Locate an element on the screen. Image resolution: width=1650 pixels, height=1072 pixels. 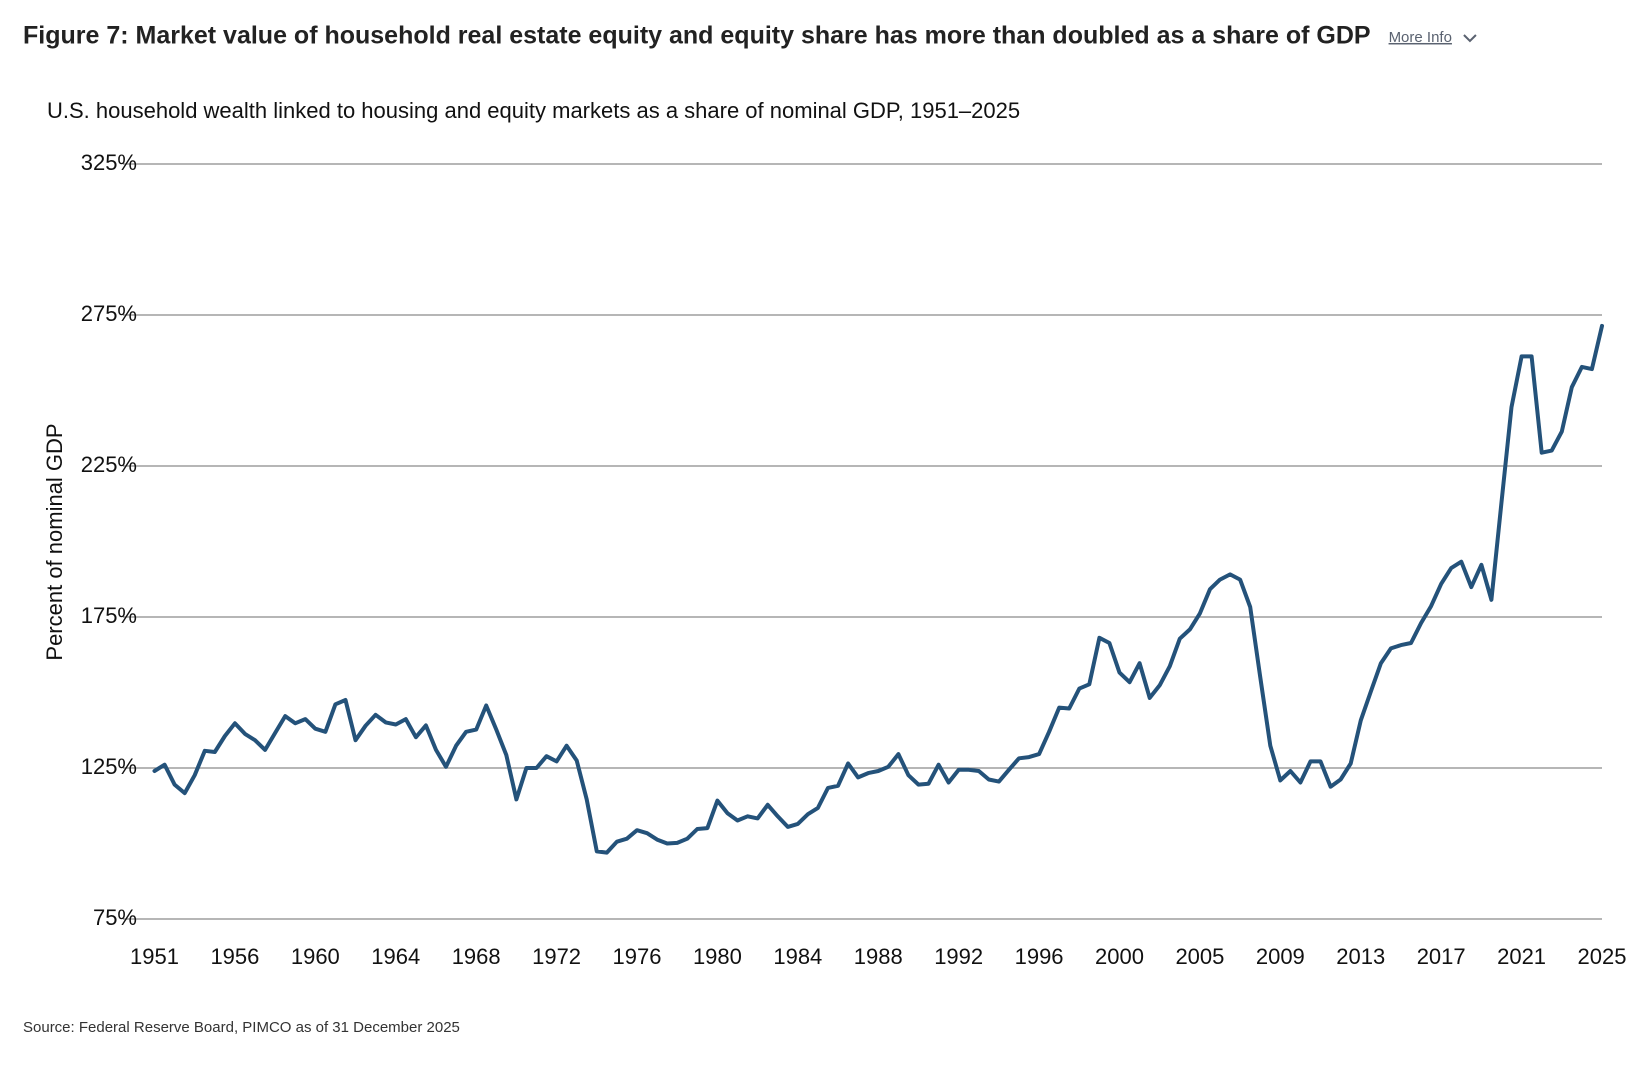
x-tick-label: 1964 is located at coordinates (395, 956).